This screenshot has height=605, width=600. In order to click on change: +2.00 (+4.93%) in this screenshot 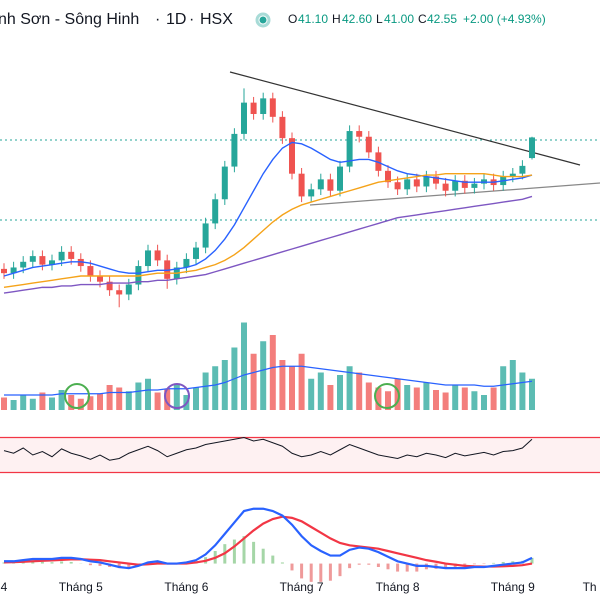, I will do `click(504, 19)`.